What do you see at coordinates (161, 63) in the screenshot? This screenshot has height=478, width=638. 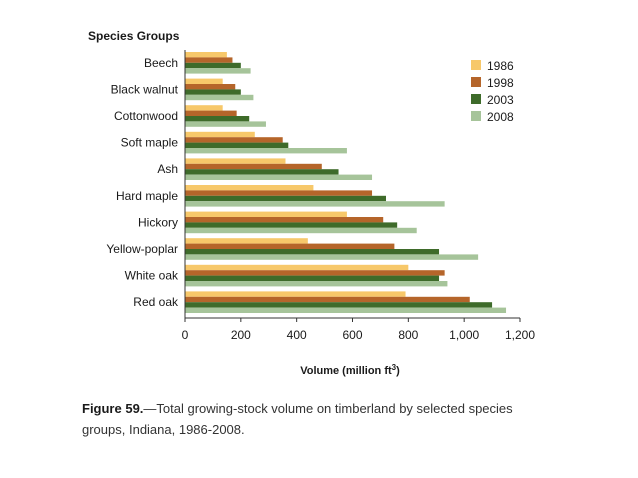 I see `category-label: Beech` at bounding box center [161, 63].